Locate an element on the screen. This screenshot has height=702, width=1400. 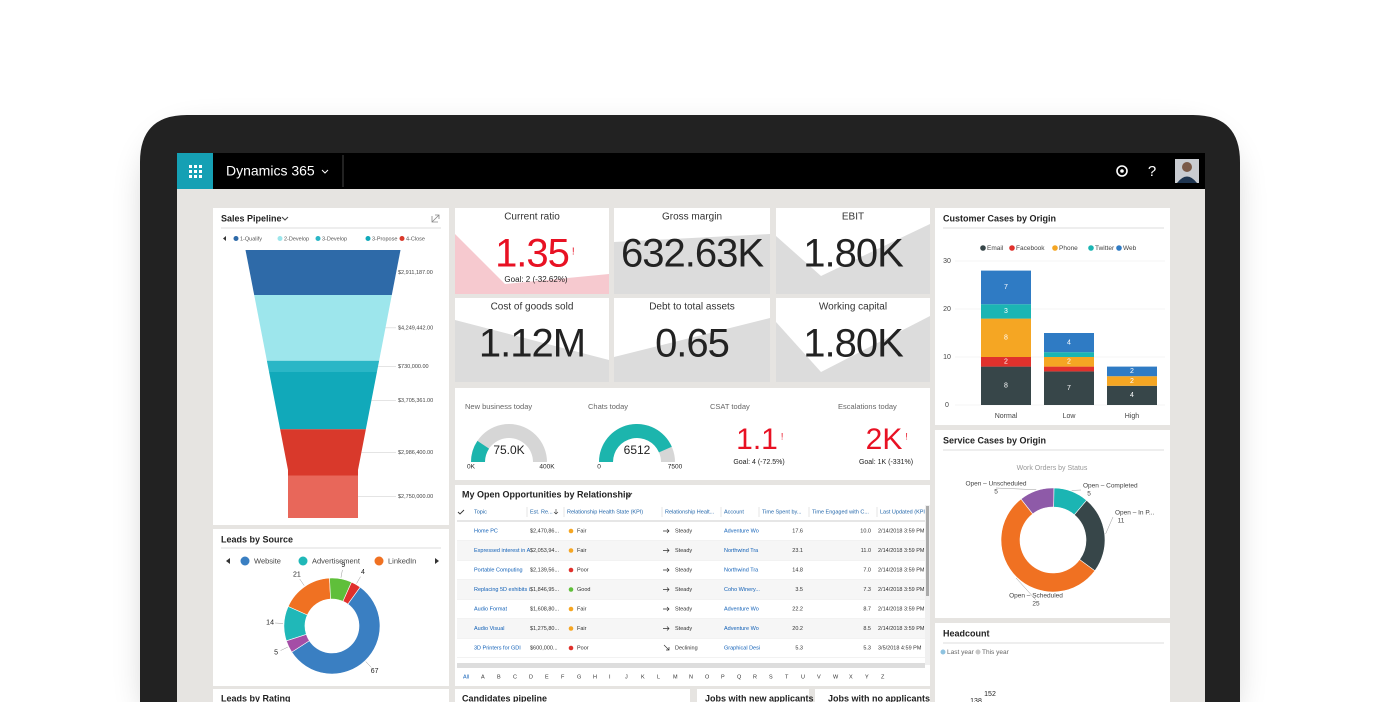
table-cell: Portable Computing is located at coordinates (498, 570).